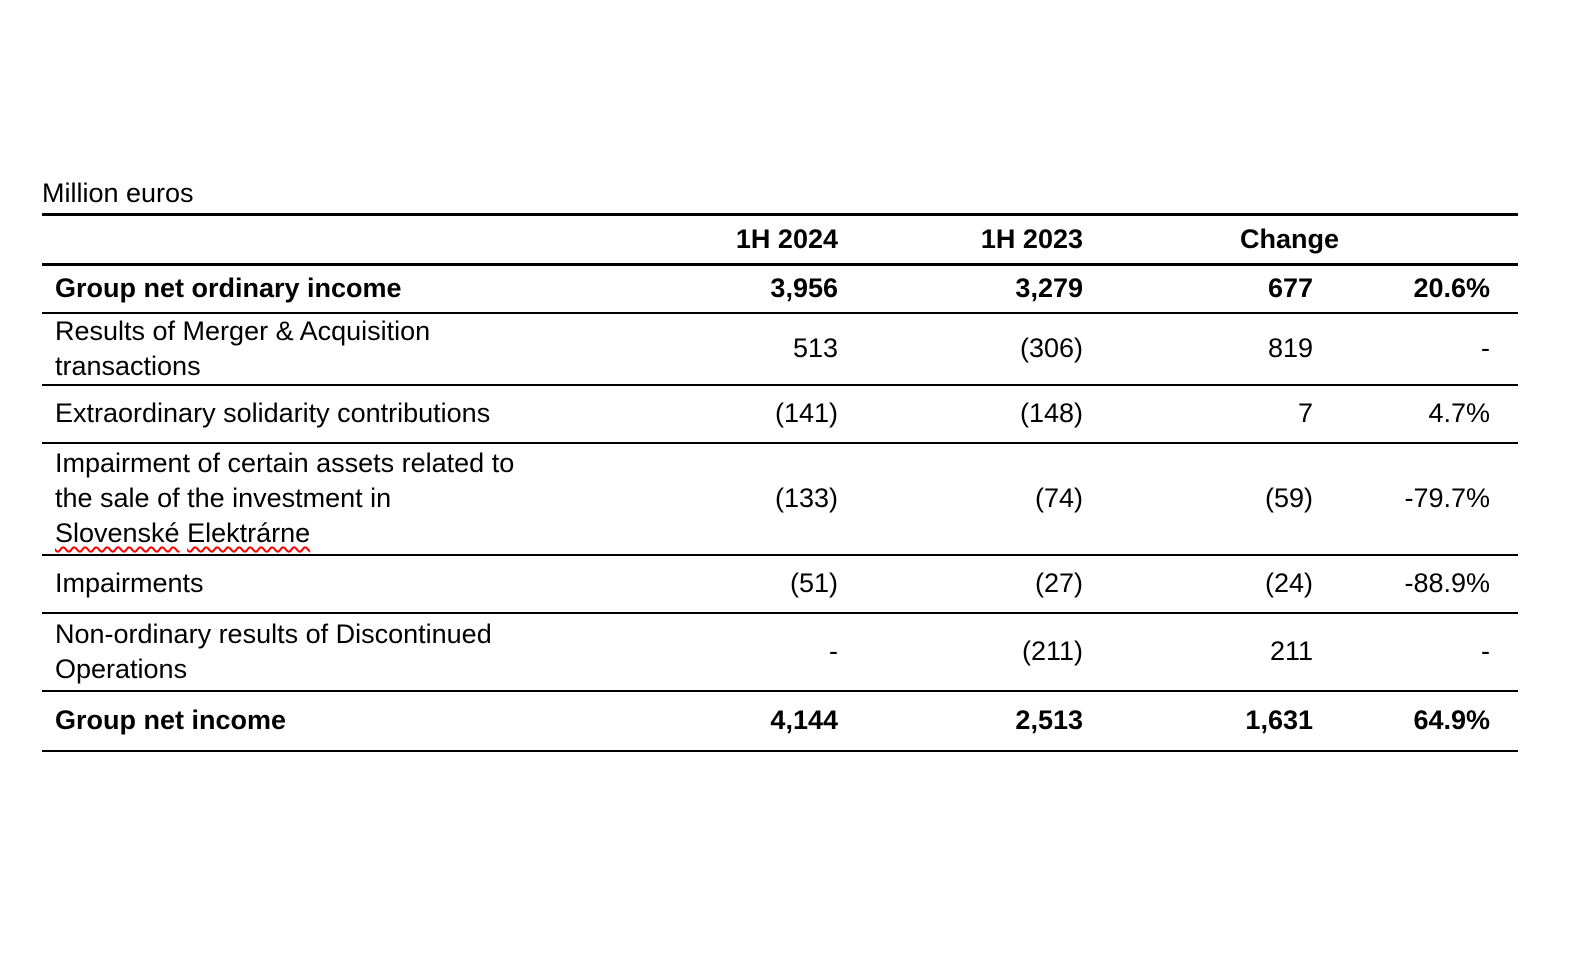  What do you see at coordinates (1051, 348) in the screenshot?
I see `value-1h2023: (306)` at bounding box center [1051, 348].